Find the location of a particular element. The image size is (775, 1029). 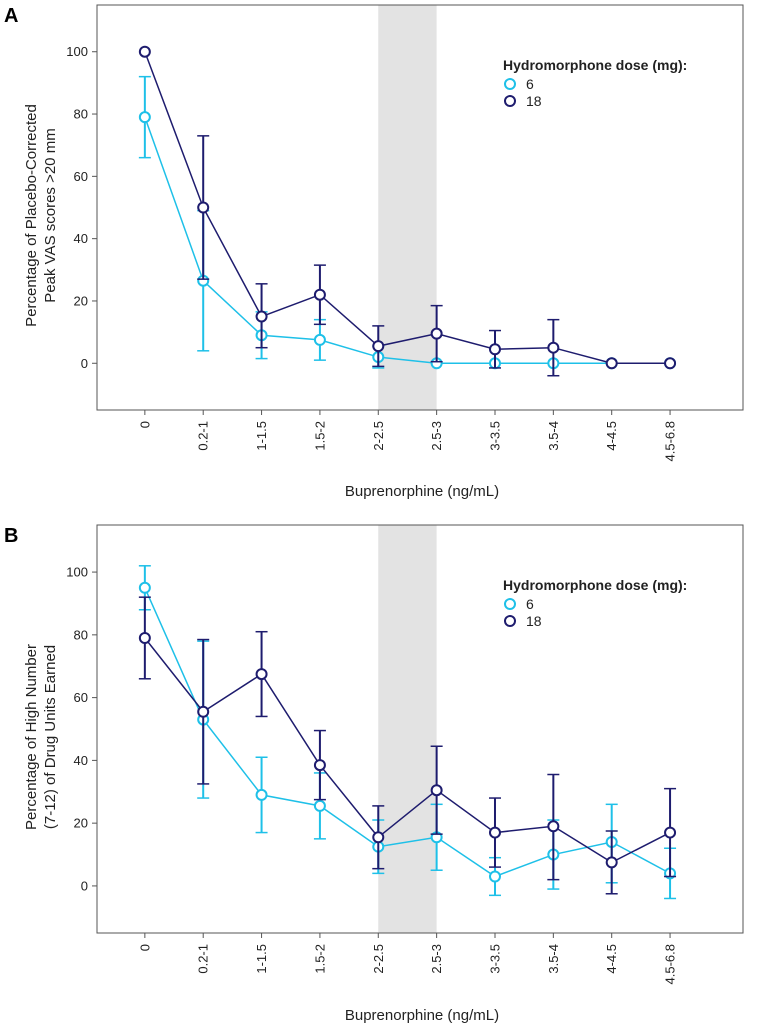

panel-label: B is located at coordinates (11, 536).